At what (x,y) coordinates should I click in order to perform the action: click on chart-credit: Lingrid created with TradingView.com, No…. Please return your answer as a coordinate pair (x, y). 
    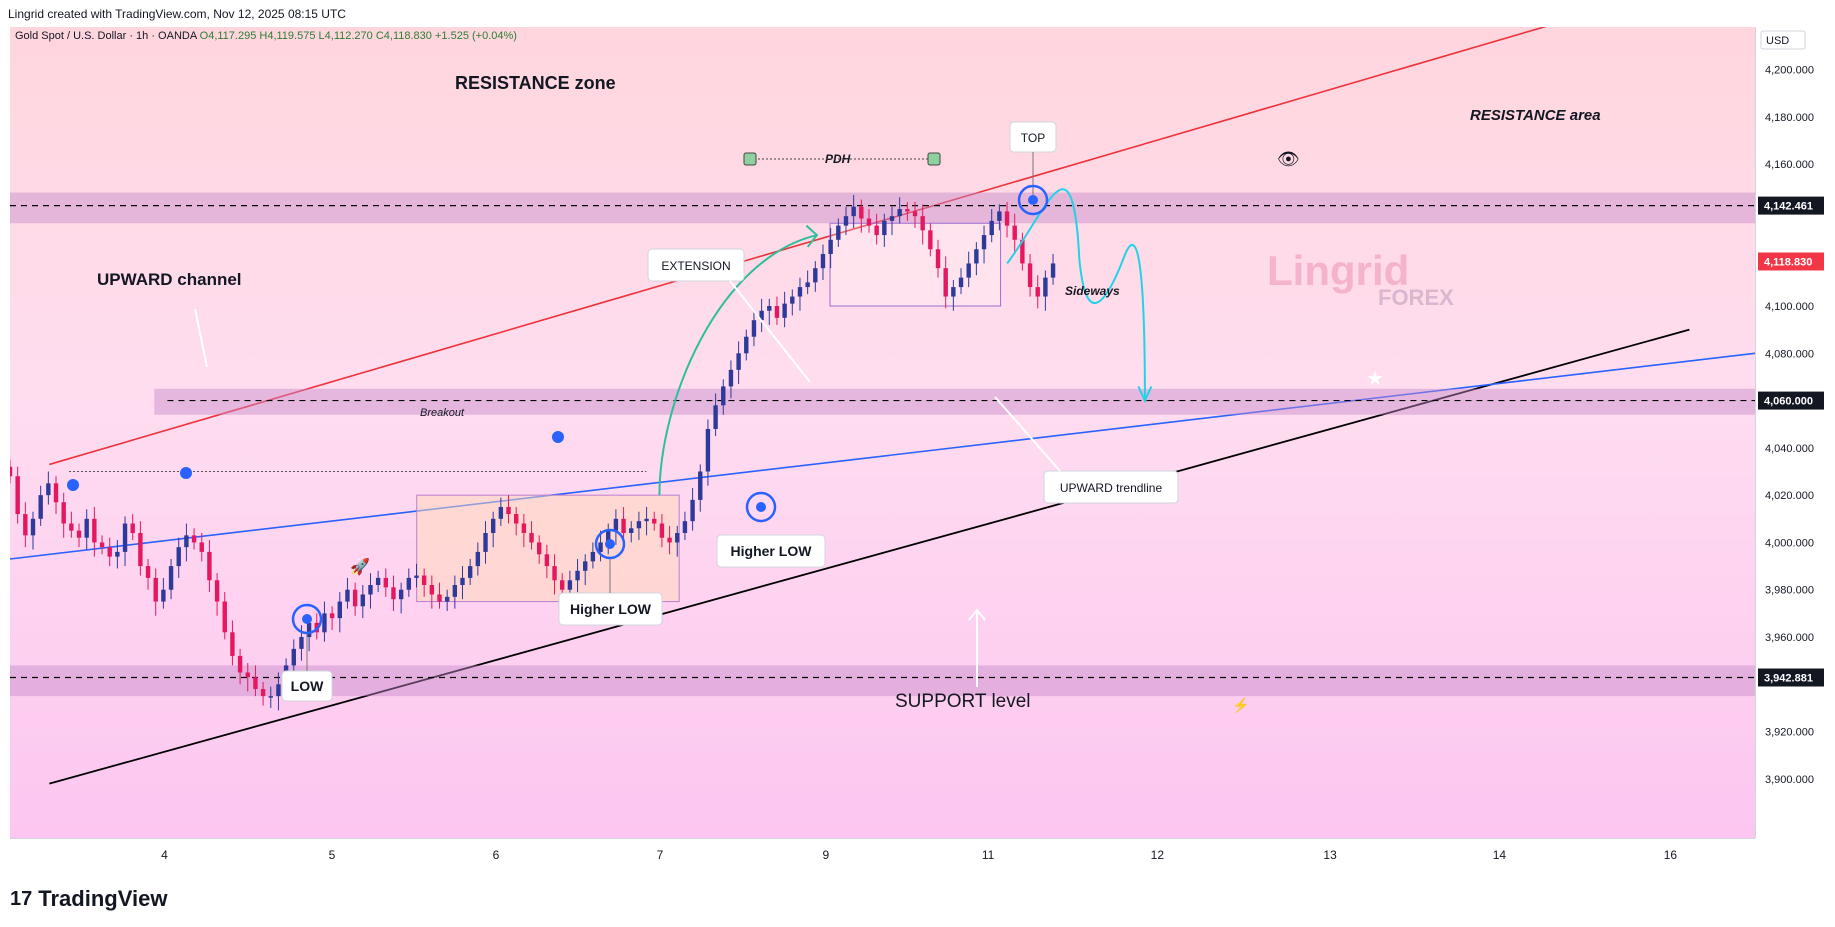
    Looking at the image, I should click on (177, 14).